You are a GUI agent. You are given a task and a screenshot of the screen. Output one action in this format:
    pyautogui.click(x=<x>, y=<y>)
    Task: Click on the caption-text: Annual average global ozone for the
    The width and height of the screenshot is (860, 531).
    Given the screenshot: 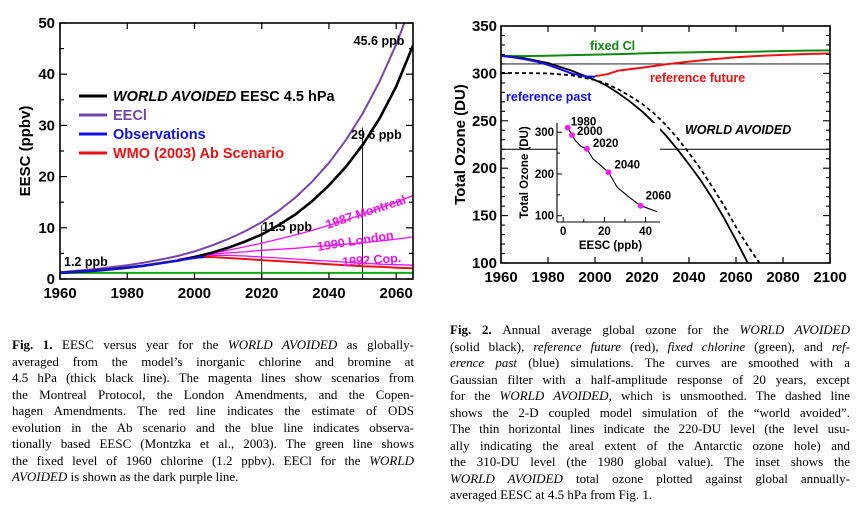 What is the action you would take?
    pyautogui.click(x=621, y=329)
    